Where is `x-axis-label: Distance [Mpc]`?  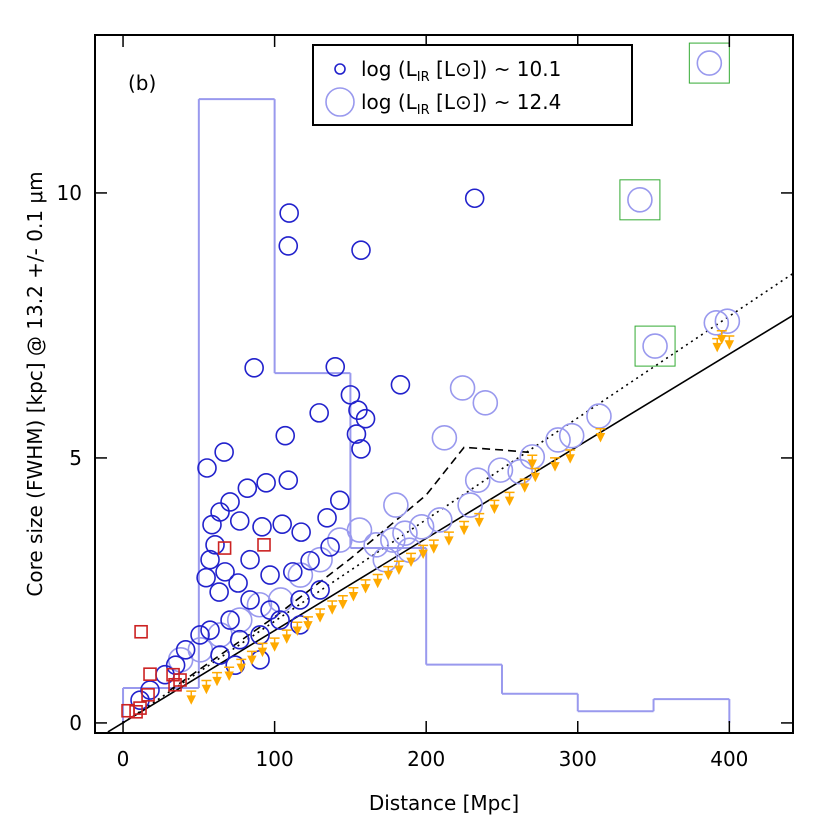 x-axis-label: Distance [Mpc] is located at coordinates (444, 803).